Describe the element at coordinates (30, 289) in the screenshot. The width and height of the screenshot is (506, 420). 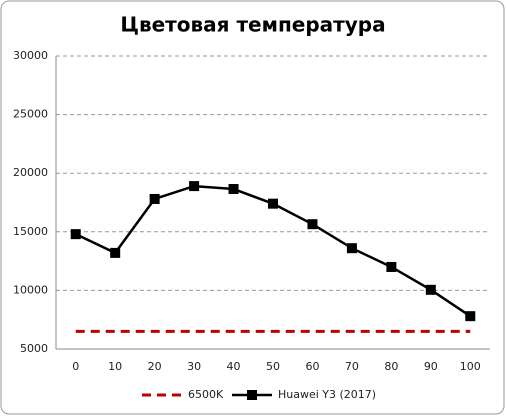
I see `y-tick-label: 10000` at that location.